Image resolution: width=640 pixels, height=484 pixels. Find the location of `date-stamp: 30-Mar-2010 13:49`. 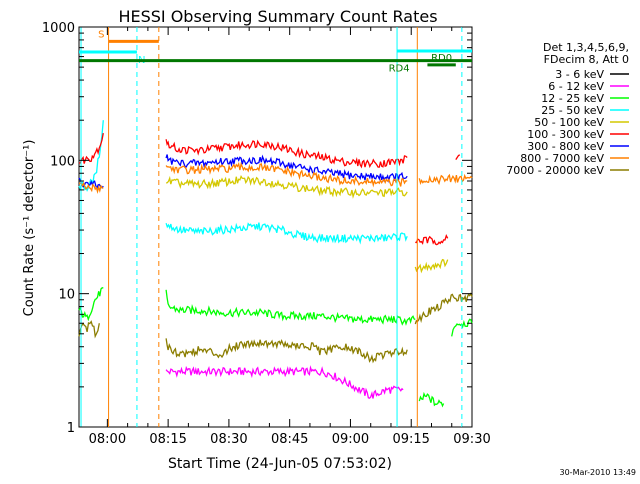

date-stamp: 30-Mar-2010 13:49 is located at coordinates (598, 472).